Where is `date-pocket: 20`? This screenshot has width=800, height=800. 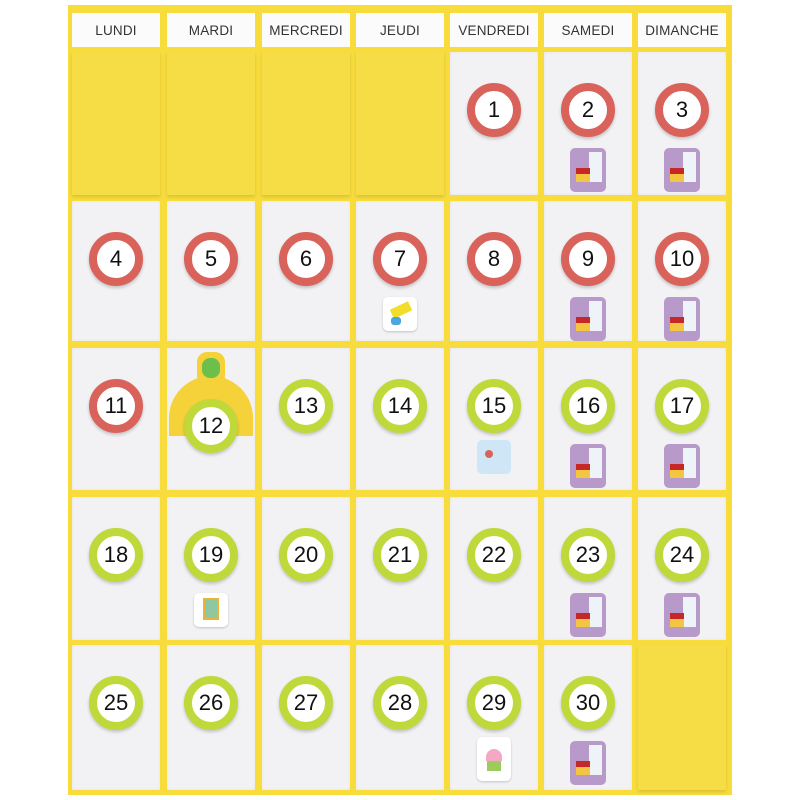 date-pocket: 20 is located at coordinates (306, 568).